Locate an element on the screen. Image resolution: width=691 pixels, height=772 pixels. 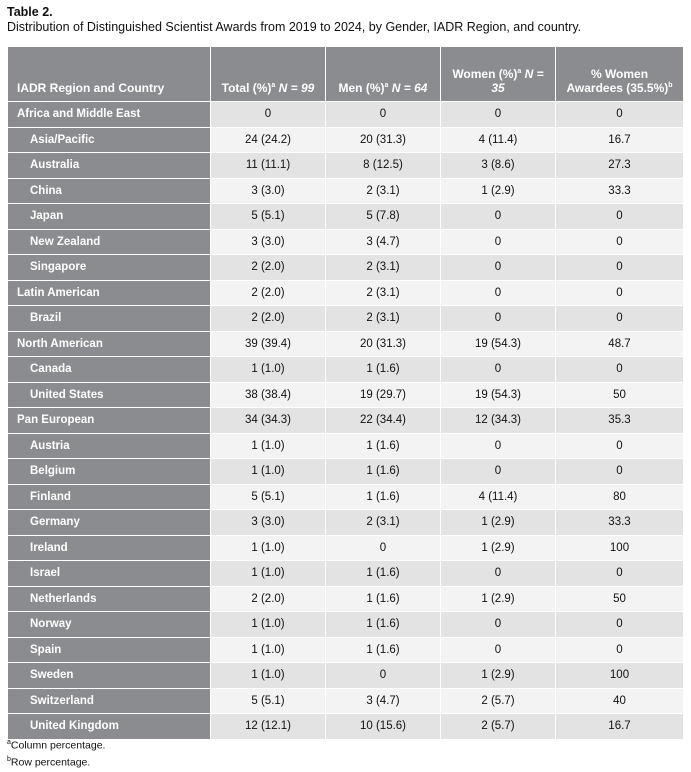
table-title: Table 2. is located at coordinates (30, 12).